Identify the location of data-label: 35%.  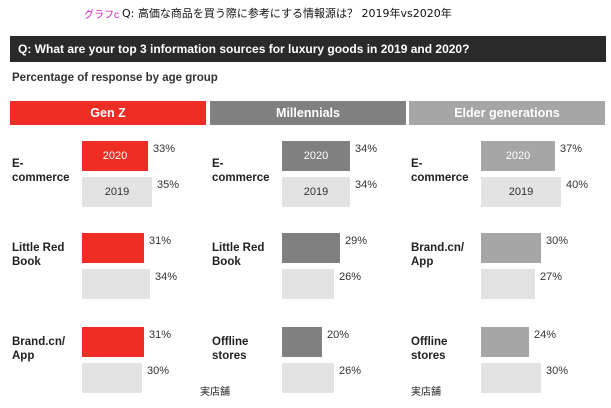
(168, 185).